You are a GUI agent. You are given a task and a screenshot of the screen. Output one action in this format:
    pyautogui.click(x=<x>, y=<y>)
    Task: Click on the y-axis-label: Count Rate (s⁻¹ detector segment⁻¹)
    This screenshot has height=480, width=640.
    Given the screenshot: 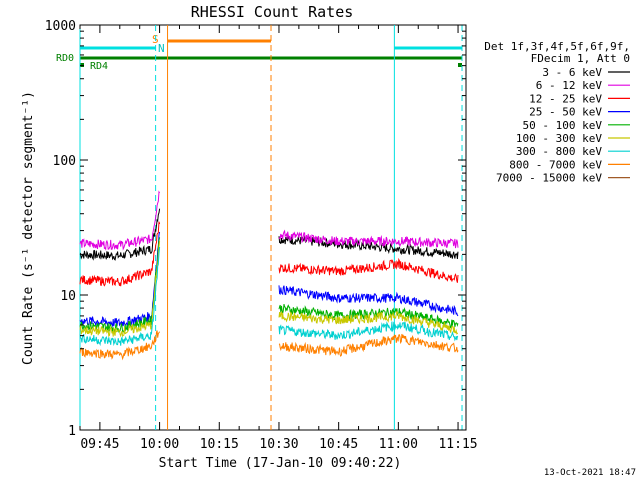 What is the action you would take?
    pyautogui.click(x=28, y=228)
    